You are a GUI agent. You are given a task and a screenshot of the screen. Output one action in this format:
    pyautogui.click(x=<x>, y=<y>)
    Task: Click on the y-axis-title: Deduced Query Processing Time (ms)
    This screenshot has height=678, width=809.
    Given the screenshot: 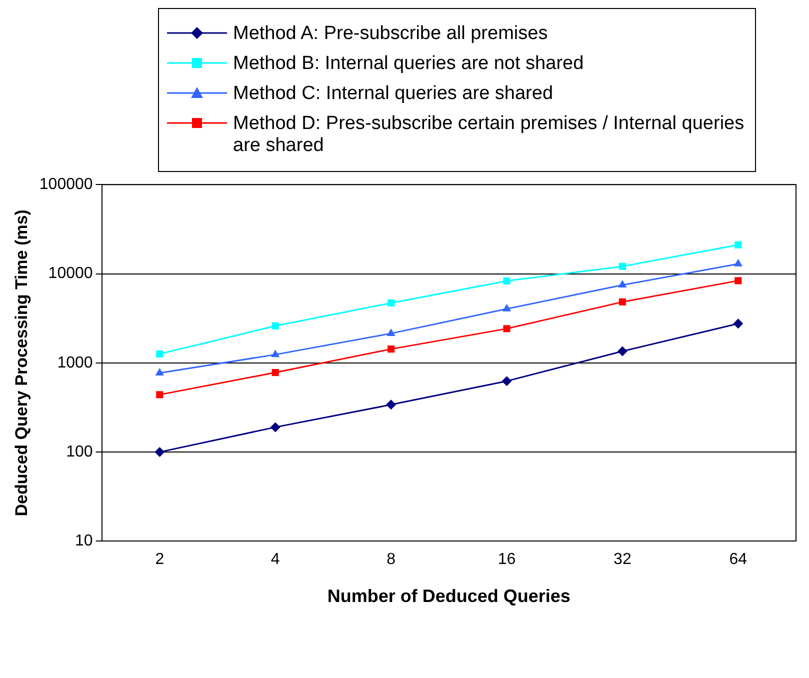 What is the action you would take?
    pyautogui.click(x=21, y=363)
    